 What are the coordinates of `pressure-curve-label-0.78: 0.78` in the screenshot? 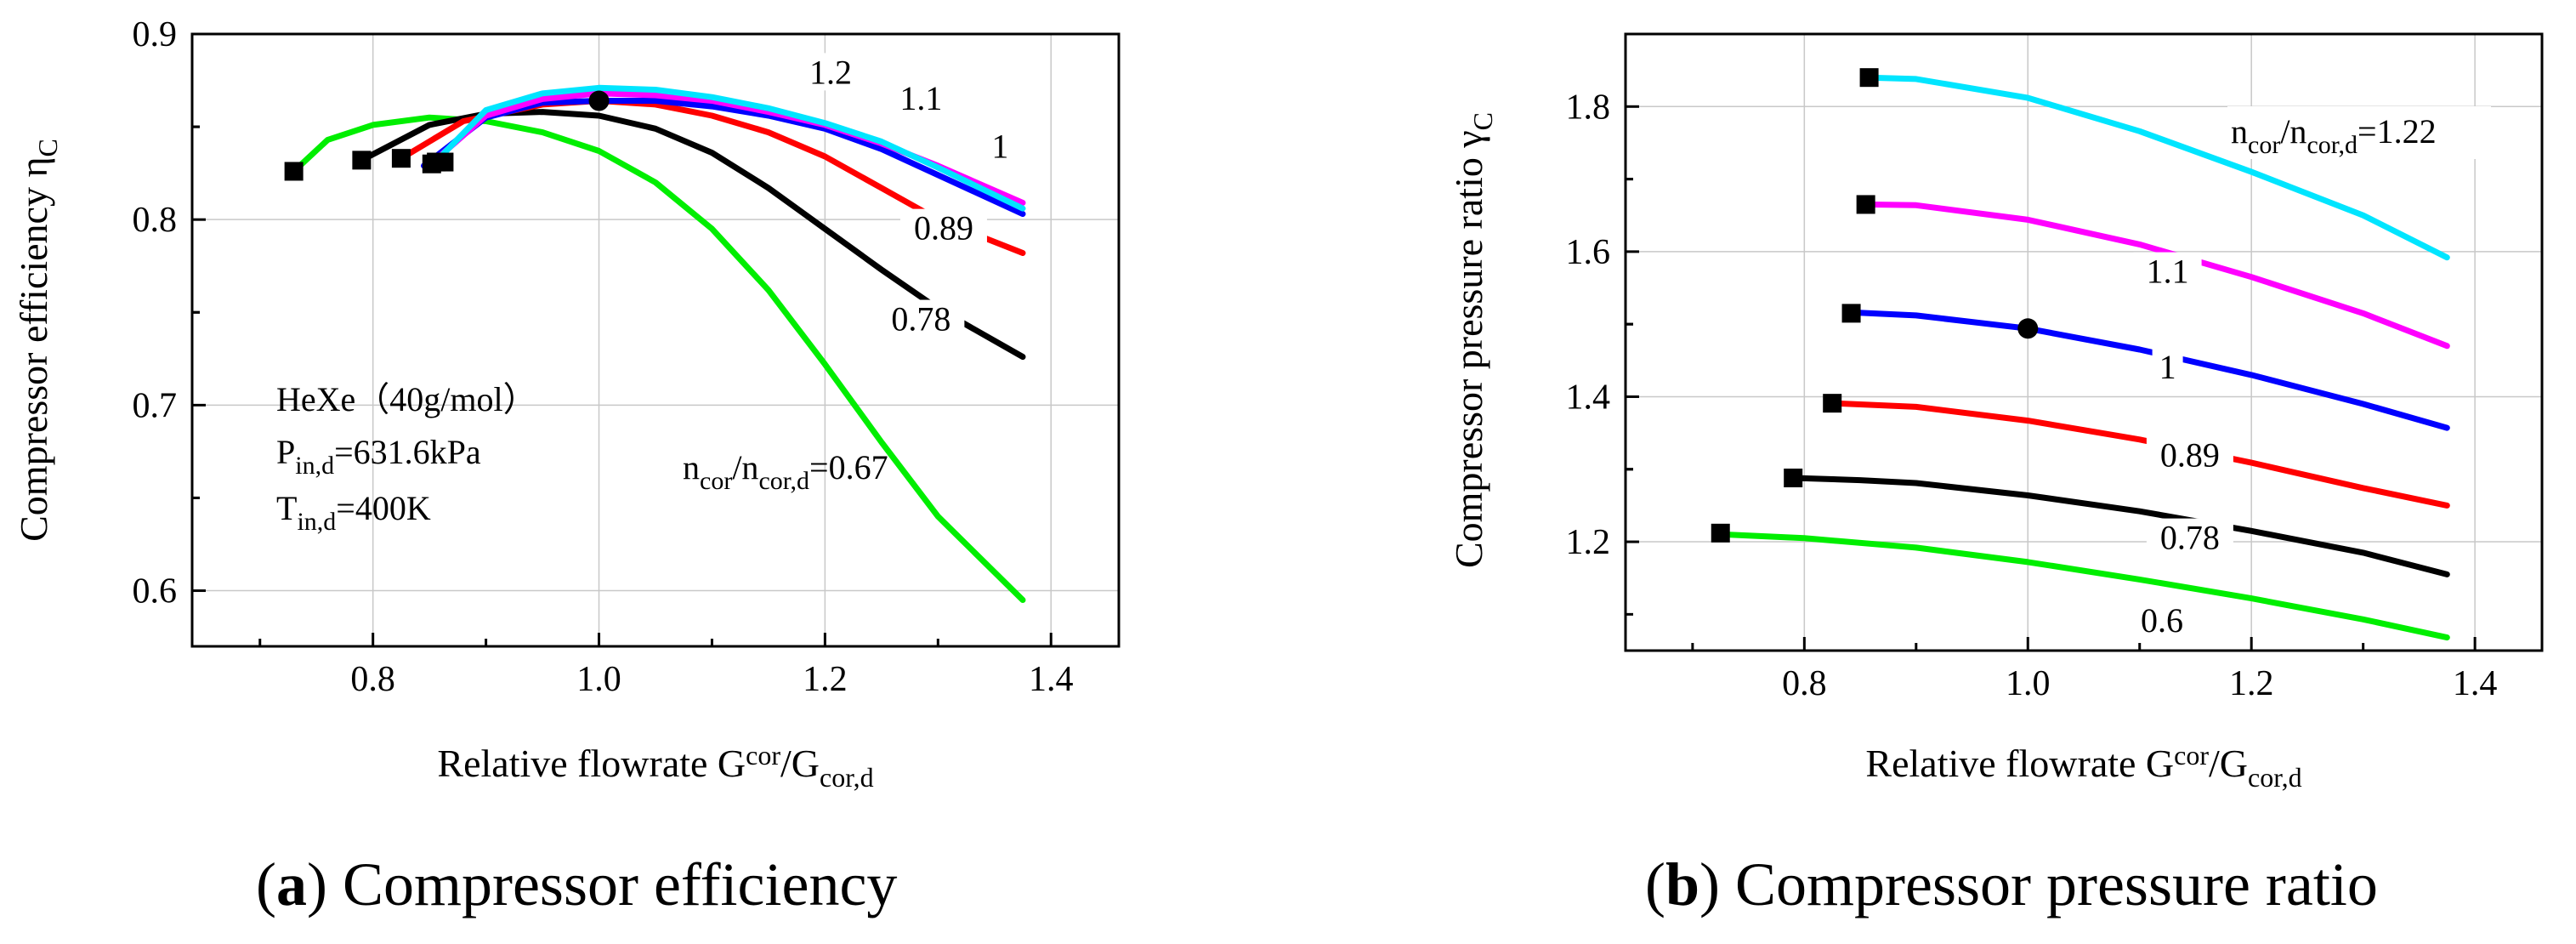 It's located at (2190, 538).